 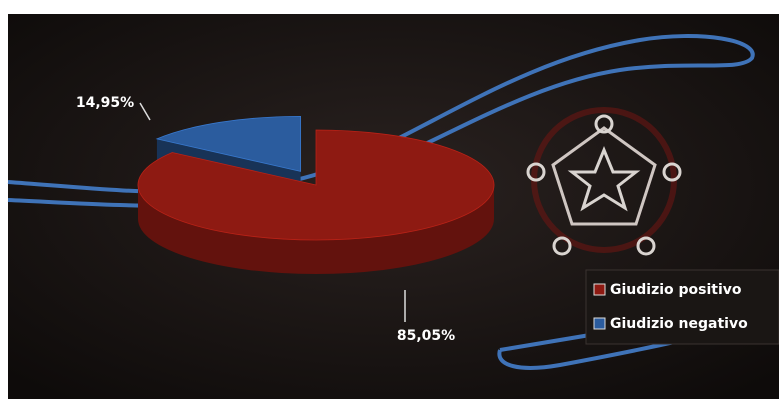 I want to click on data-label: 85,05%, so click(x=426, y=336).